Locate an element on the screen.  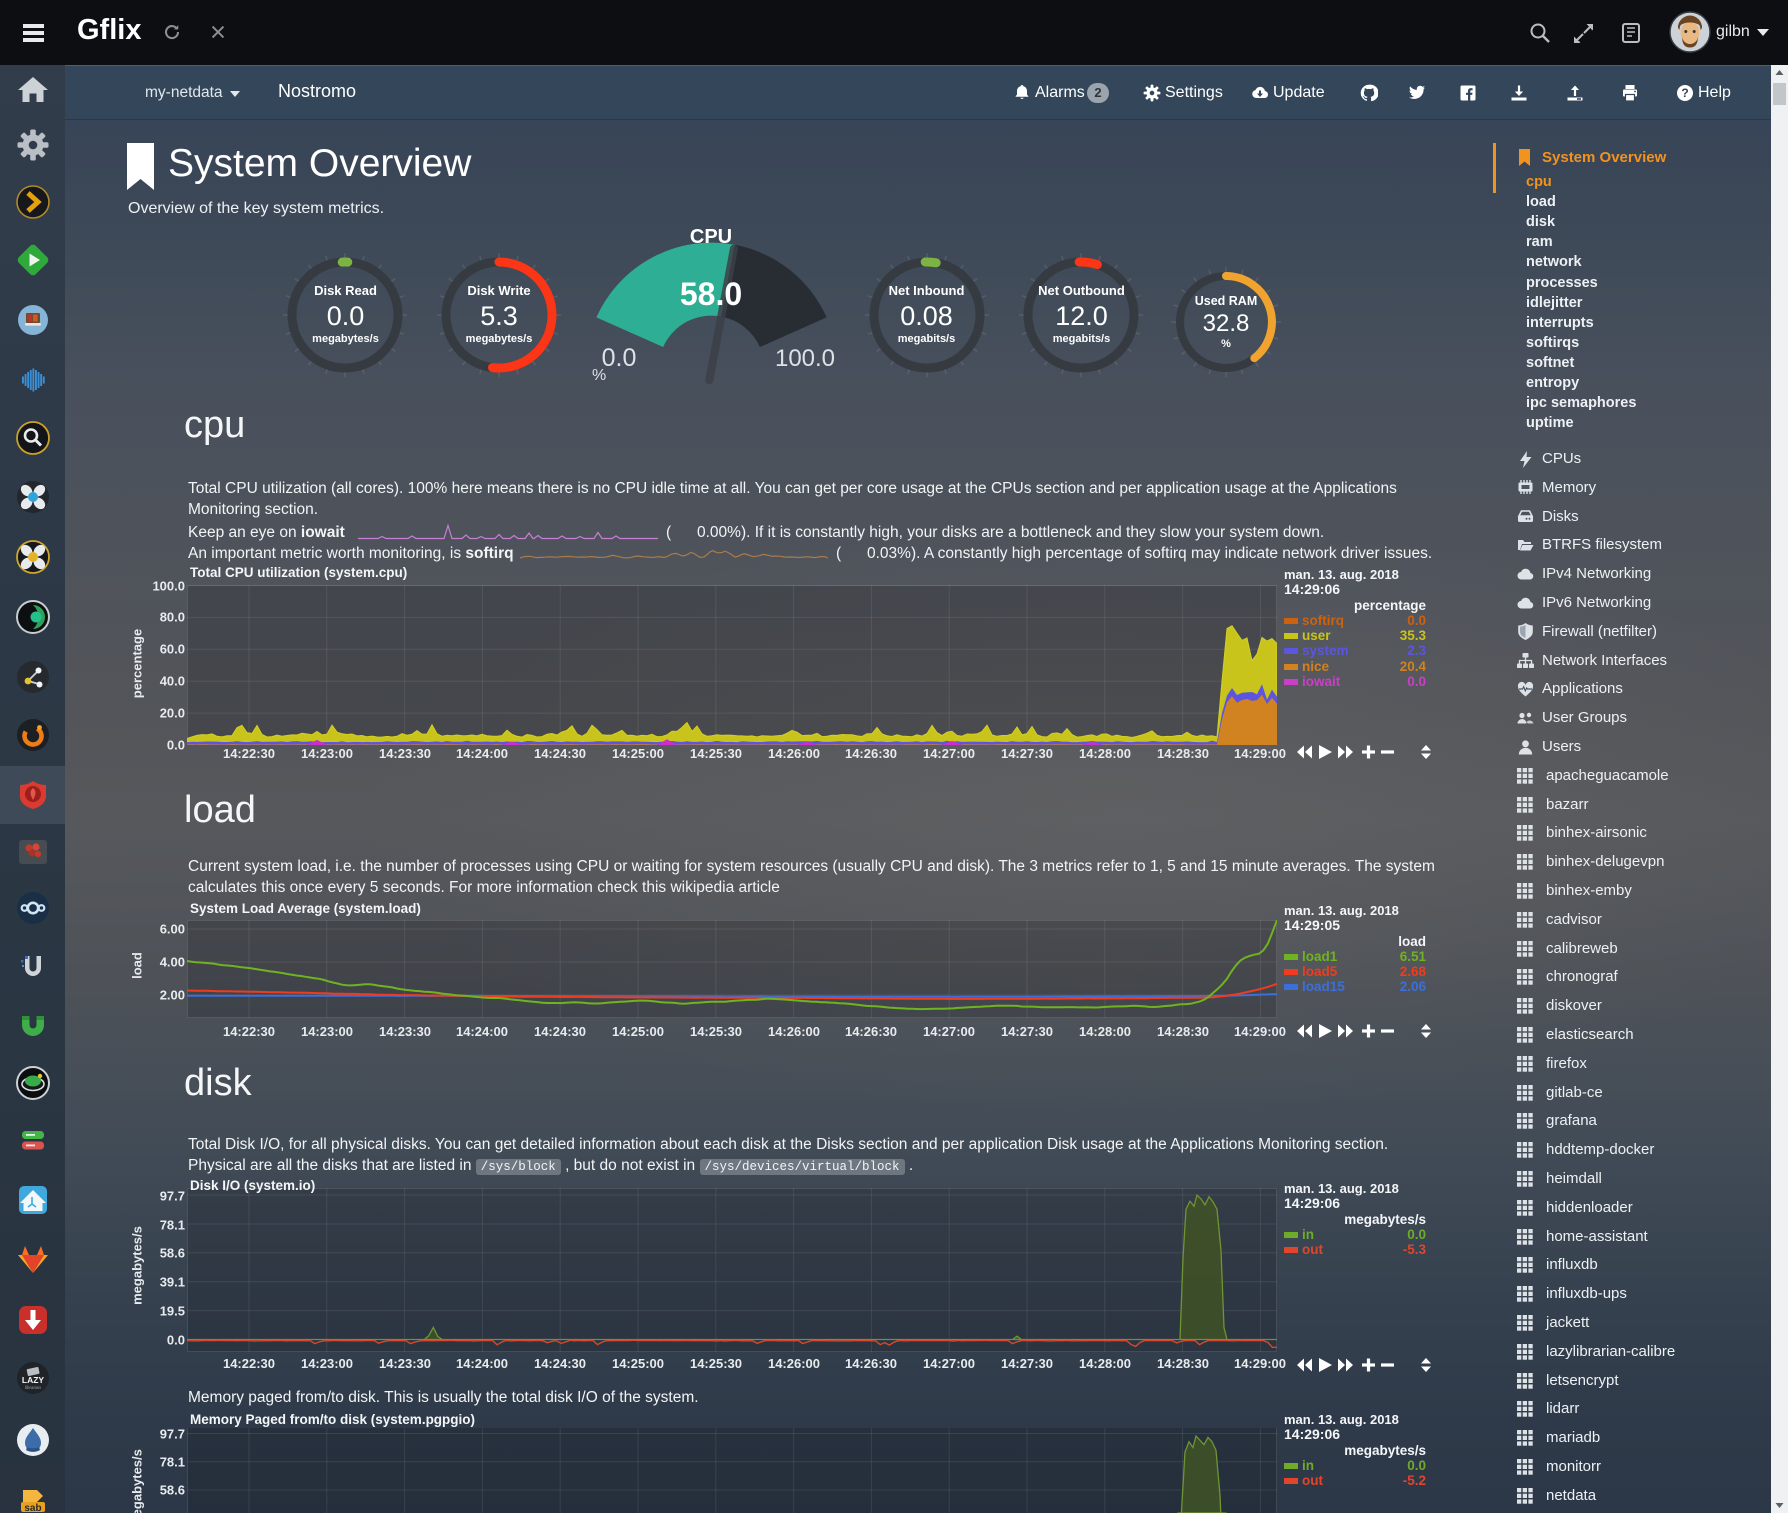
svg-text: LAZY is located at coordinates (33, 1380).